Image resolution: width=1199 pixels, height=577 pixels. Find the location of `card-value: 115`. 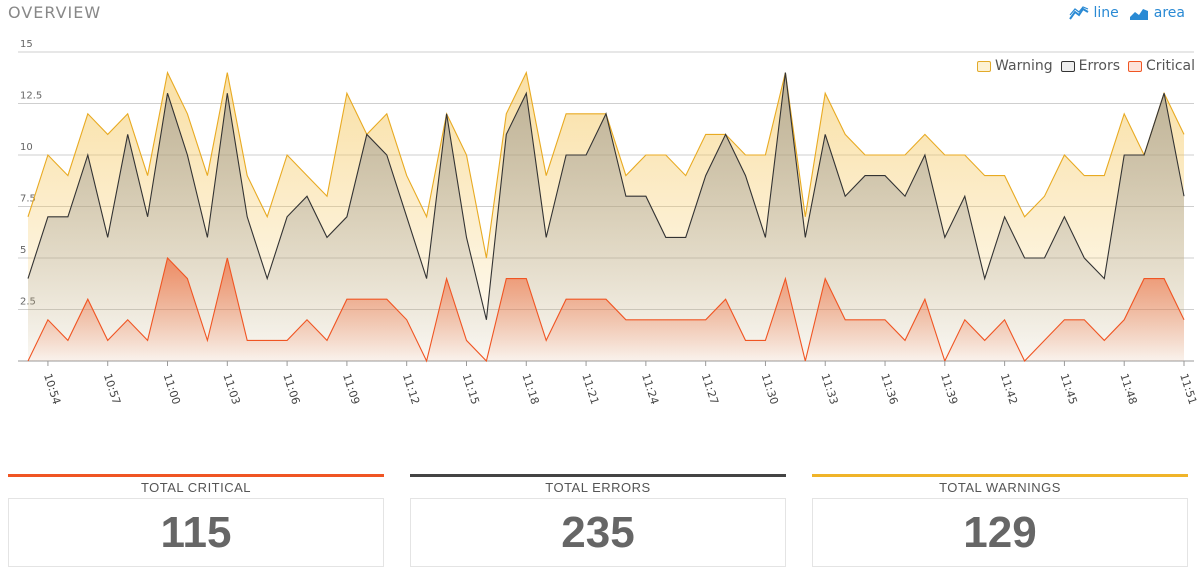

card-value: 115 is located at coordinates (196, 532).